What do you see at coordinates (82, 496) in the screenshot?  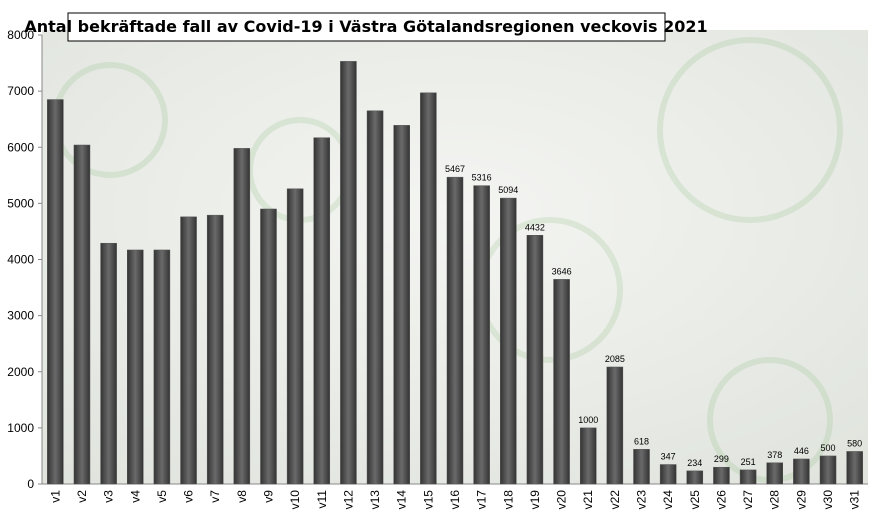 I see `x-tick-label: v2` at bounding box center [82, 496].